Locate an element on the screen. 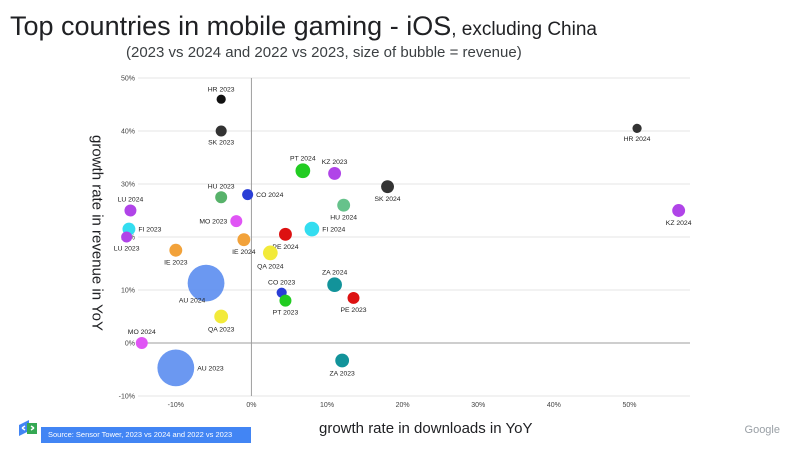 This screenshot has width=800, height=450. bubble-label: MO 2023 is located at coordinates (213, 222).